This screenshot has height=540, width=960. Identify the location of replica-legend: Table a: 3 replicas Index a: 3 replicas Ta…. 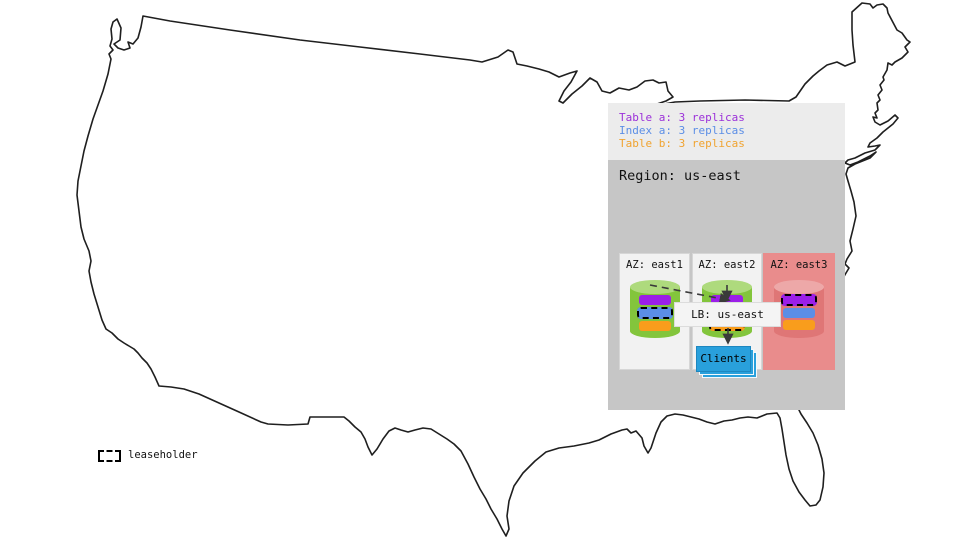
(726, 131).